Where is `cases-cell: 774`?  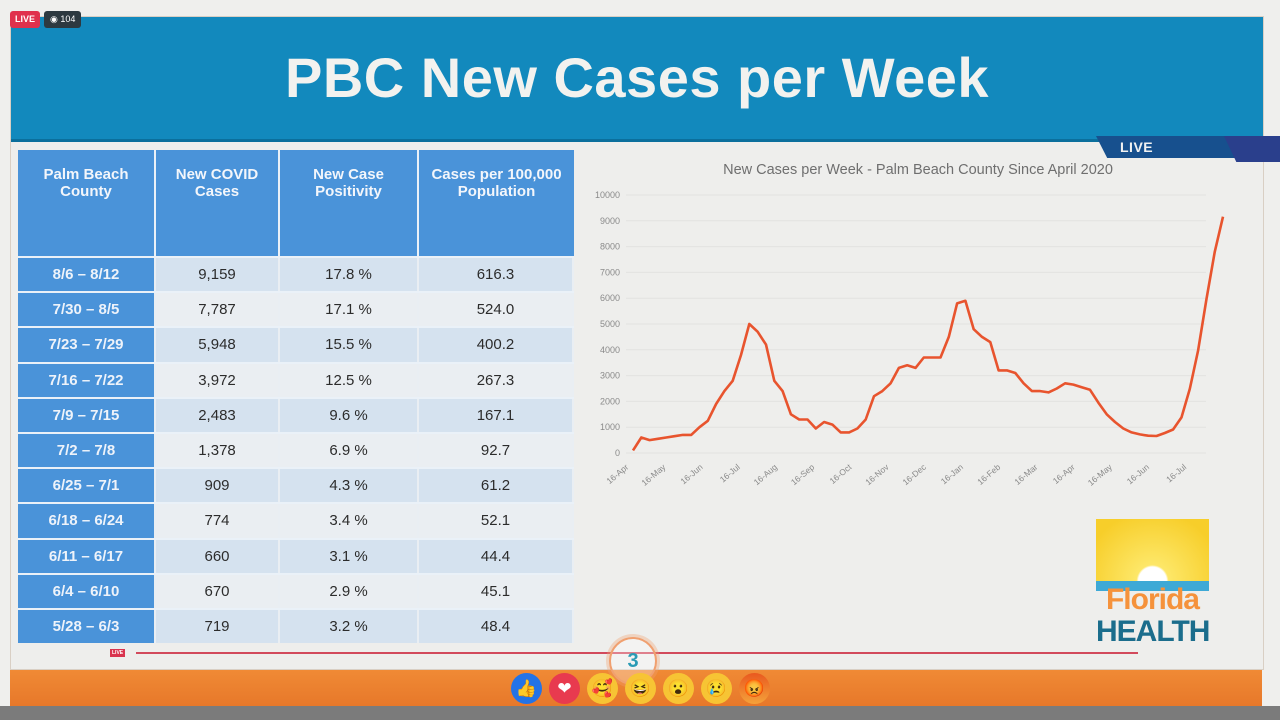
cases-cell: 774 is located at coordinates (218, 521).